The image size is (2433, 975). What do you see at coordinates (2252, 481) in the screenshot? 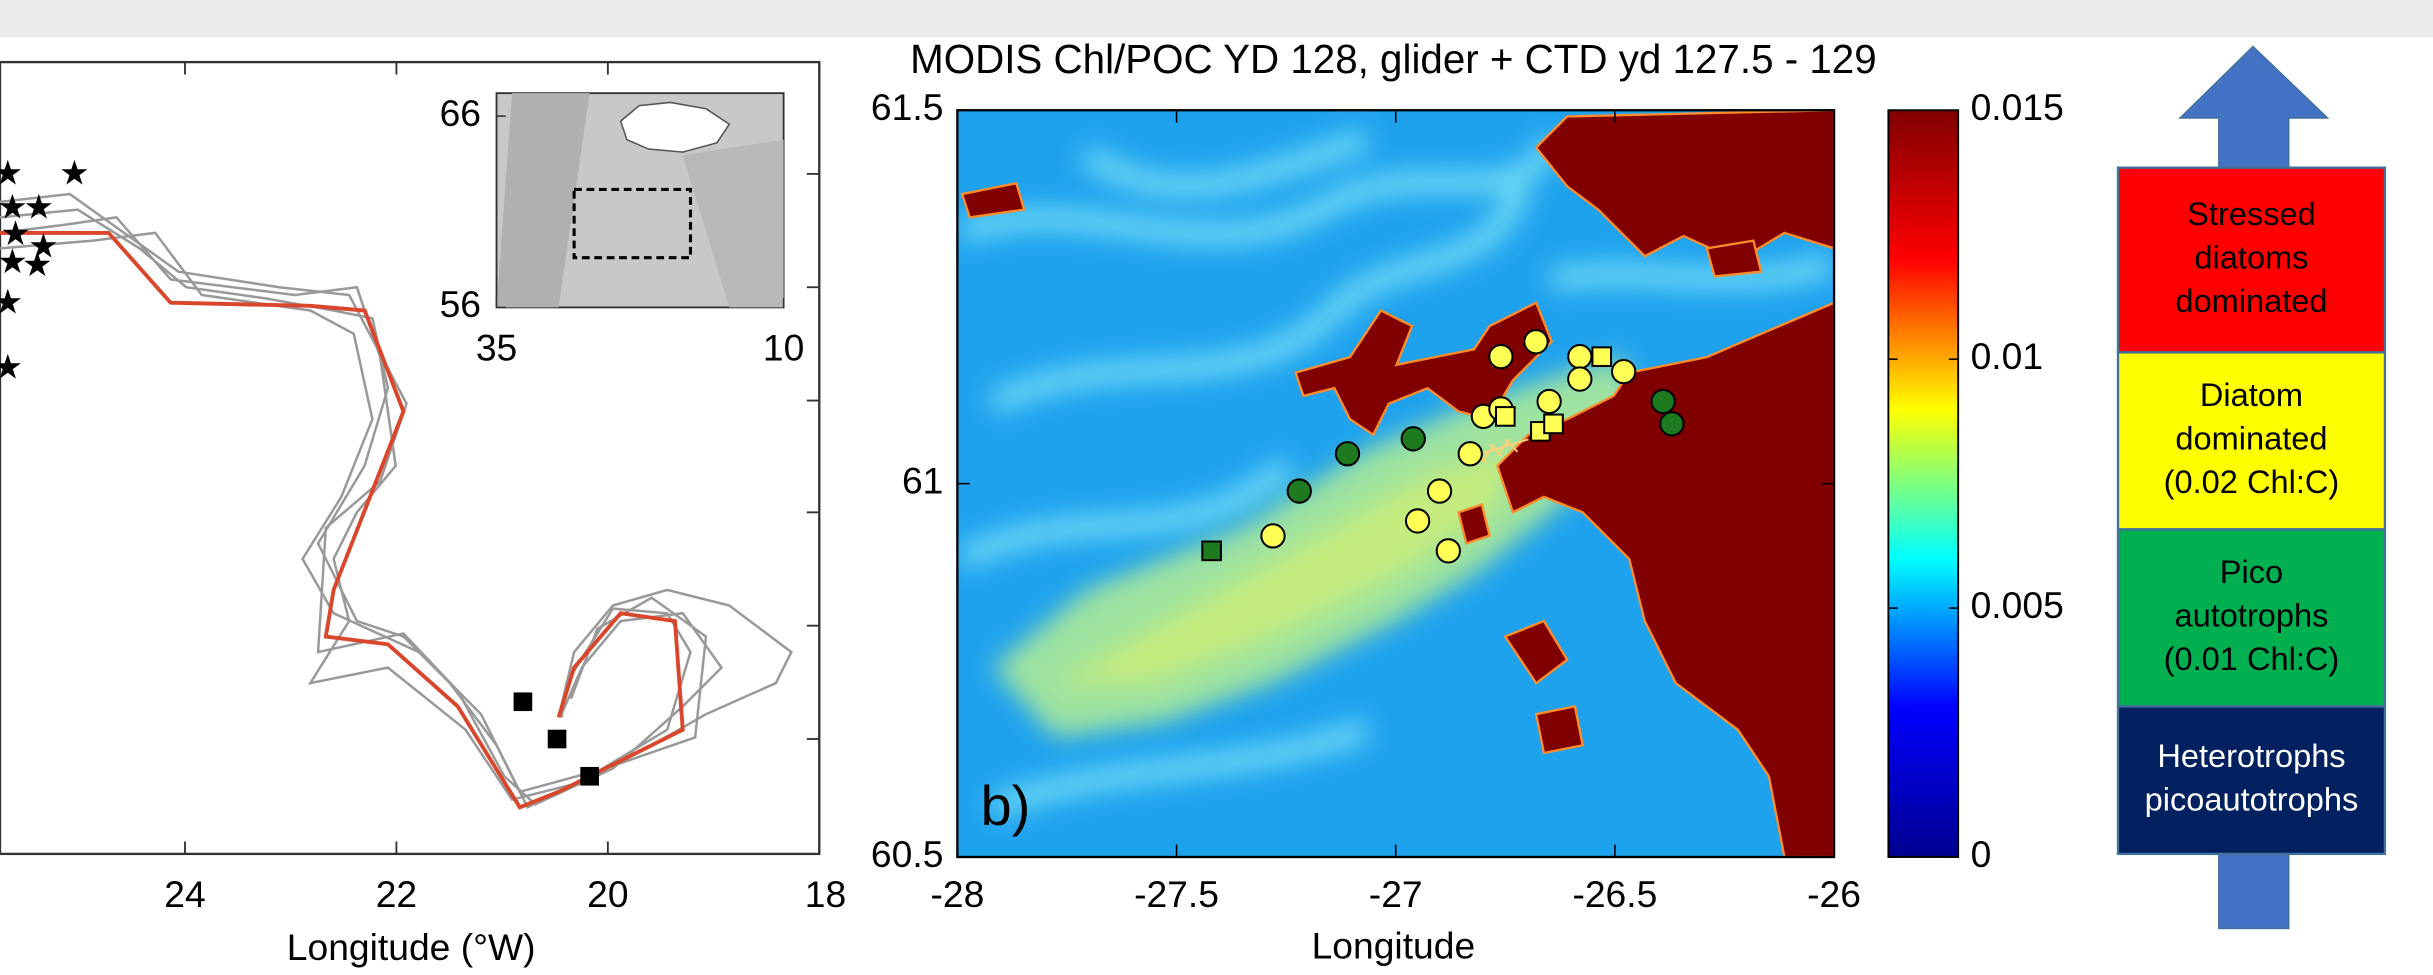
I see `legend-box-text: (0.02 Chl:C)` at bounding box center [2252, 481].